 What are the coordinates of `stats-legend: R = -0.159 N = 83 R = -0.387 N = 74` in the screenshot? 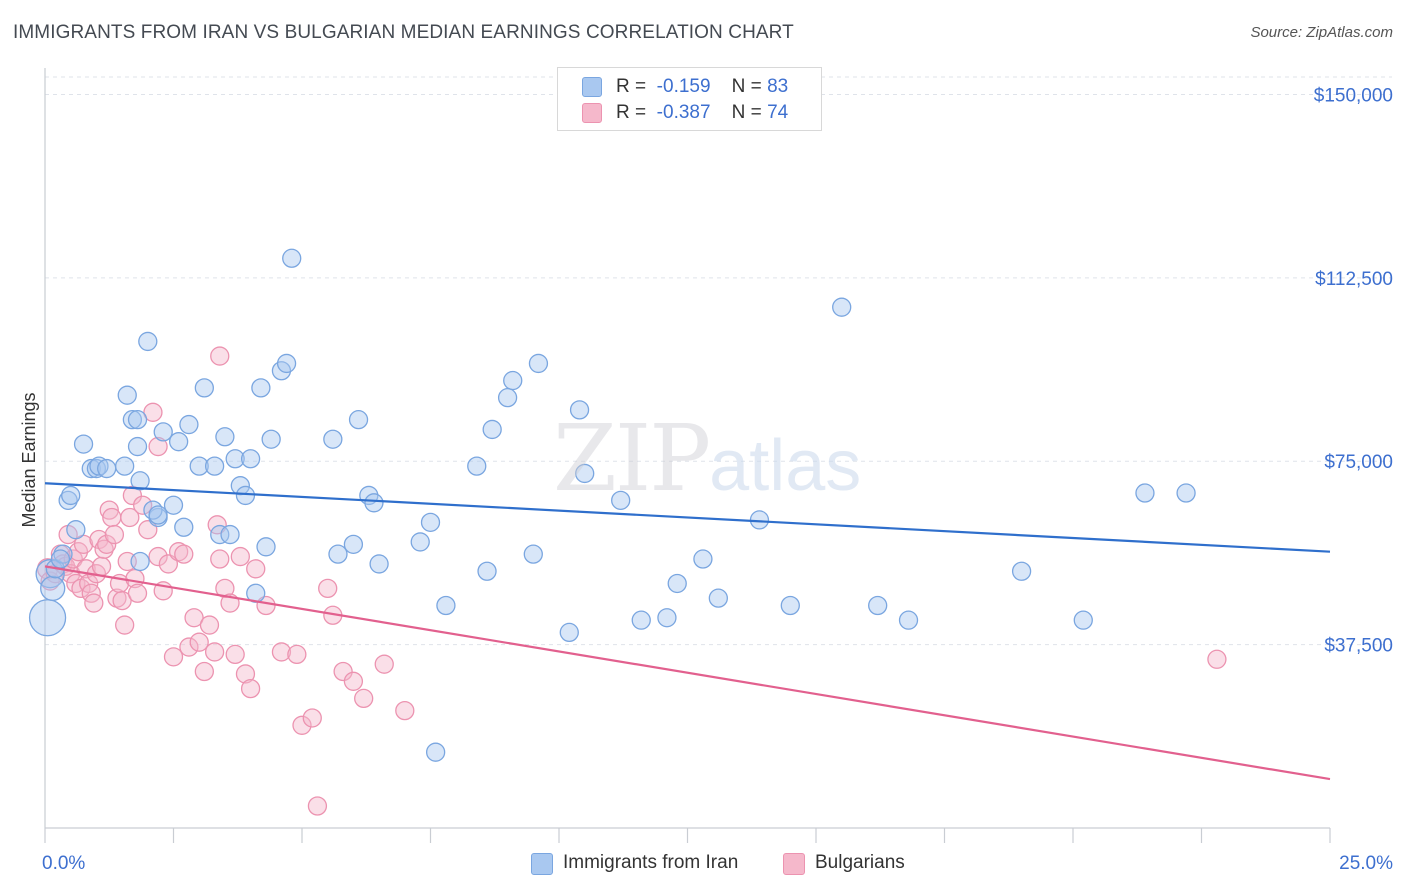 It's located at (689, 99).